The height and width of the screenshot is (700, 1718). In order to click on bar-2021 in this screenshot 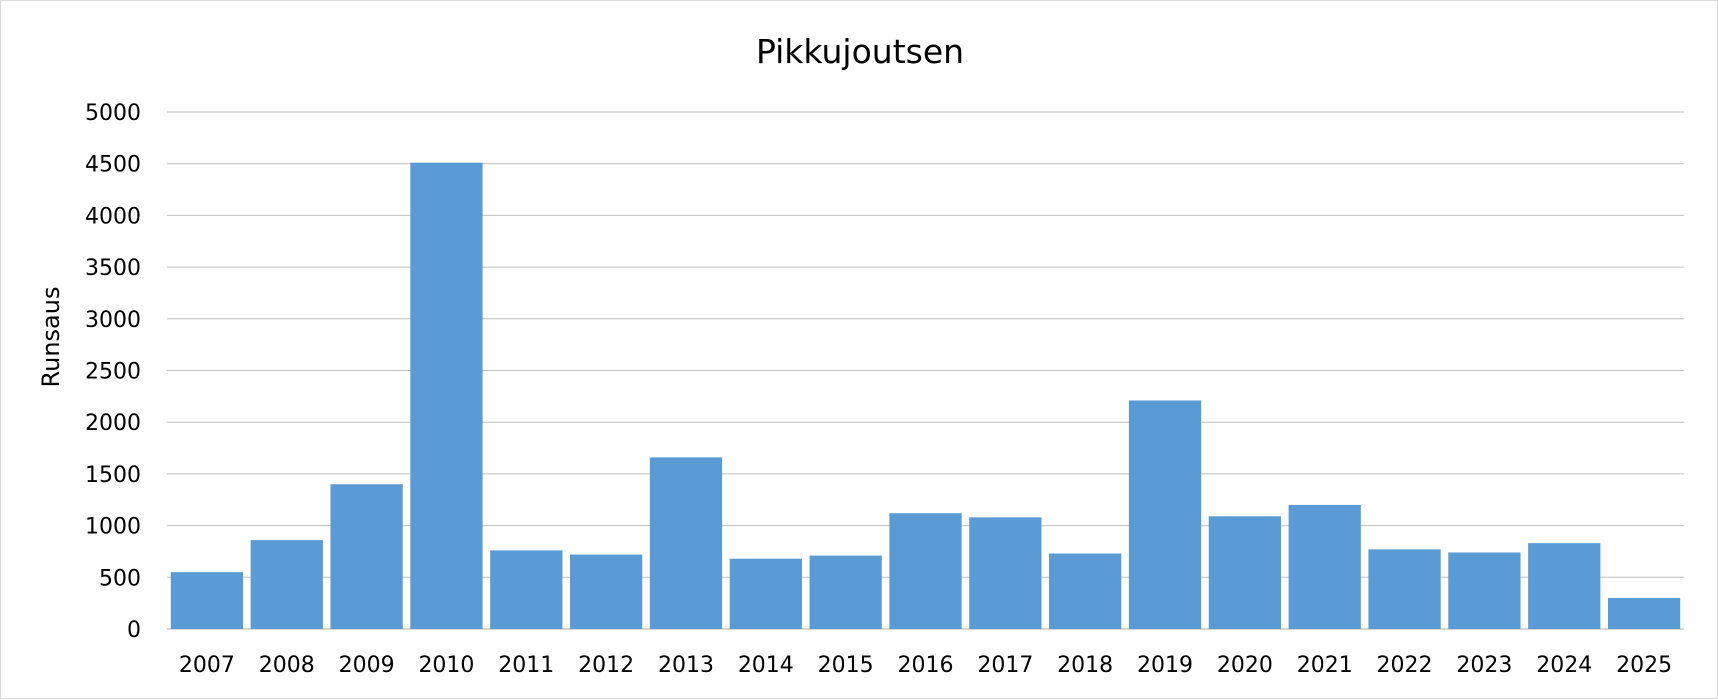, I will do `click(1324, 566)`.